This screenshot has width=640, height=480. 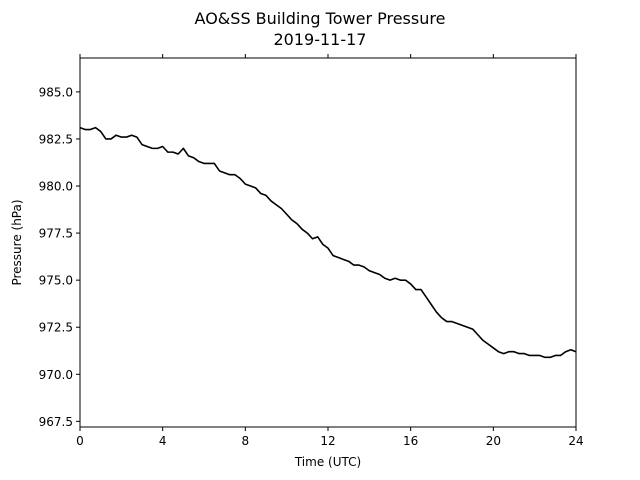 I want to click on y-axis-label: Pressure (hPa), so click(x=17, y=242).